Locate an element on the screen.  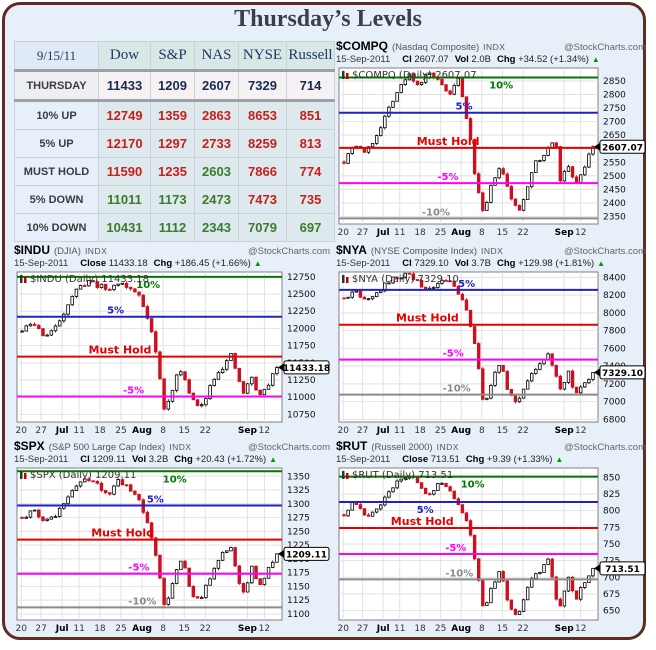
row-label: 10% UP is located at coordinates (56, 115).